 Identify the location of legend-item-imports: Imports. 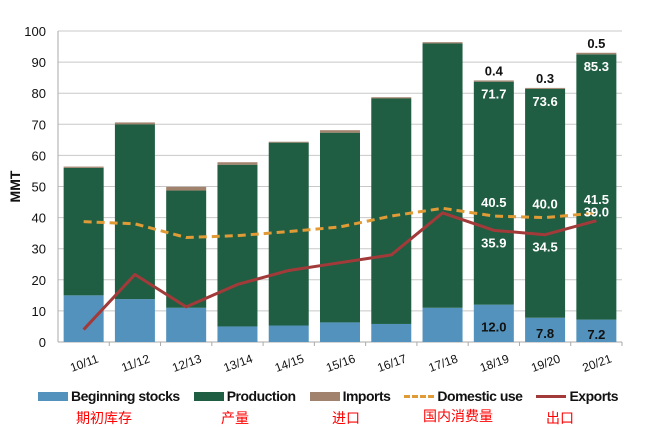
(350, 396).